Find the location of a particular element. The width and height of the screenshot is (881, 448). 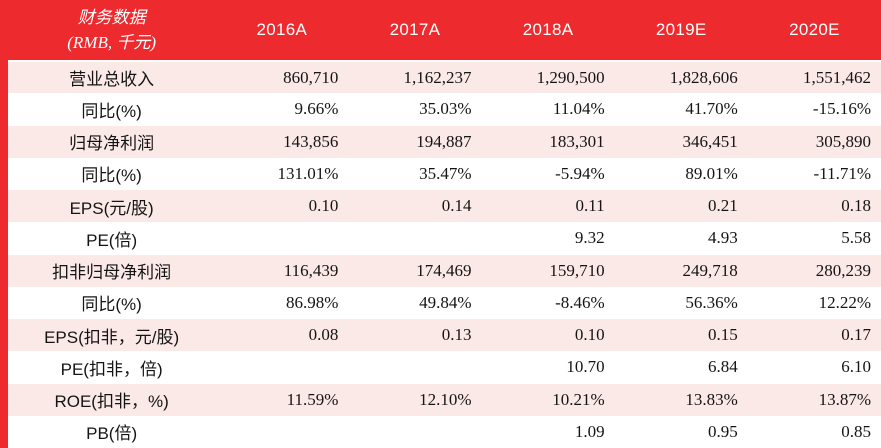

table-row-deducted-pe: PE(扣非，倍) 10.70 6.84 6.10 is located at coordinates (444, 367).